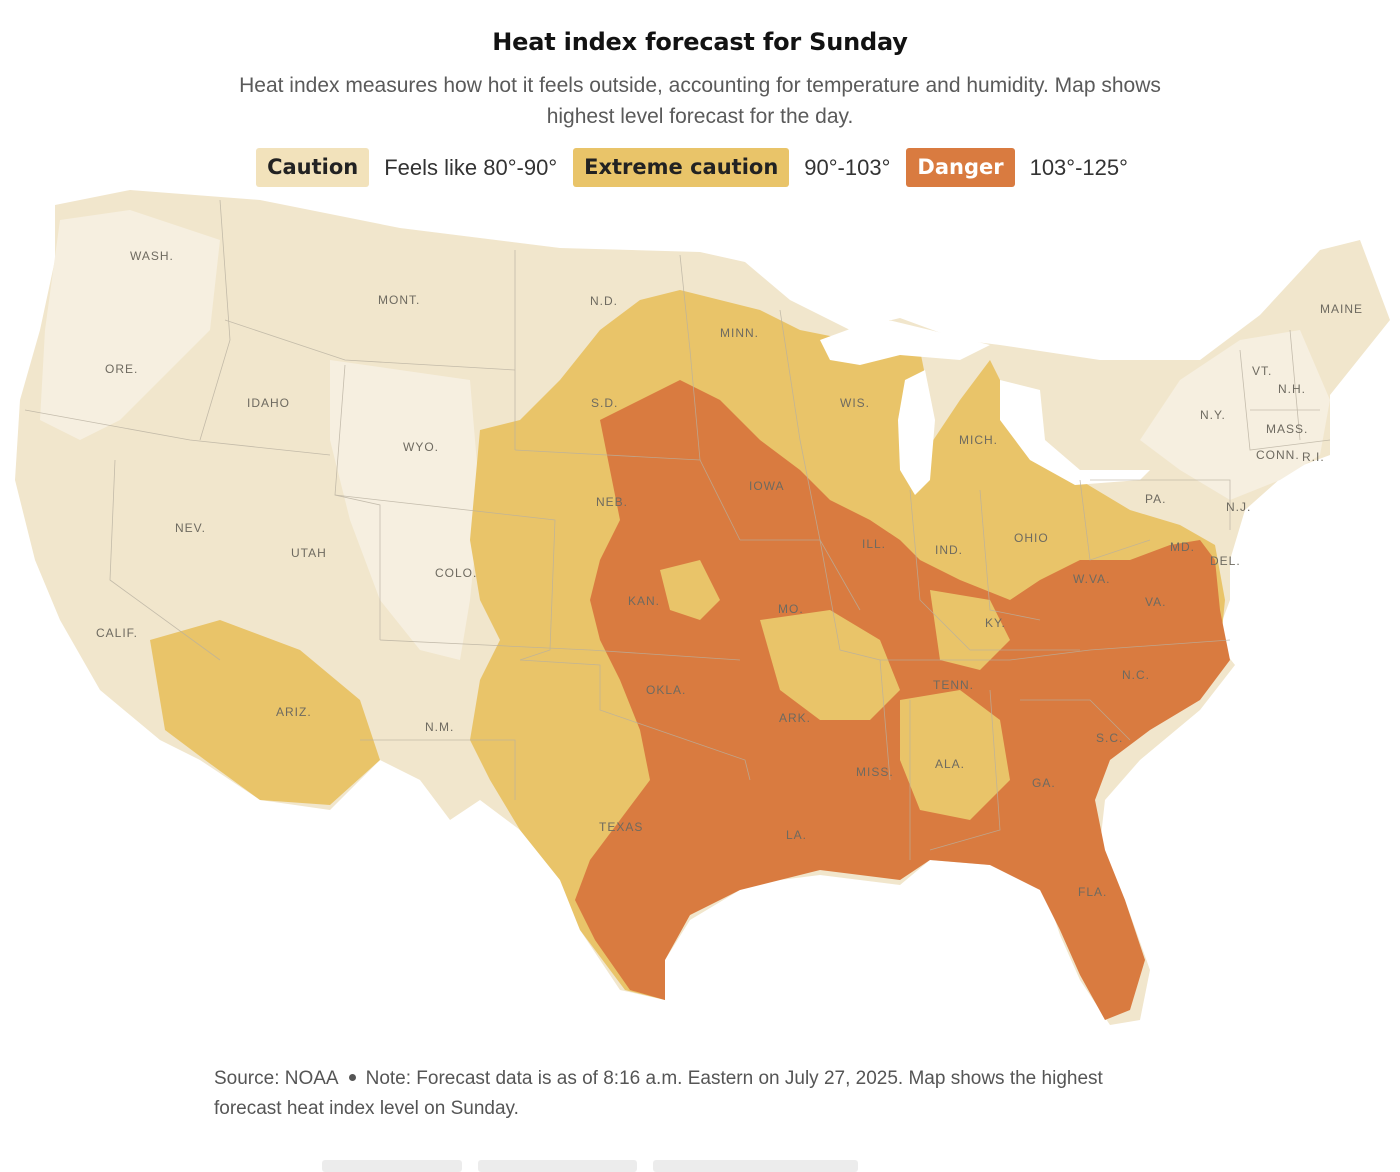  Describe the element at coordinates (644, 601) in the screenshot. I see `label-kan: KAN.` at that location.